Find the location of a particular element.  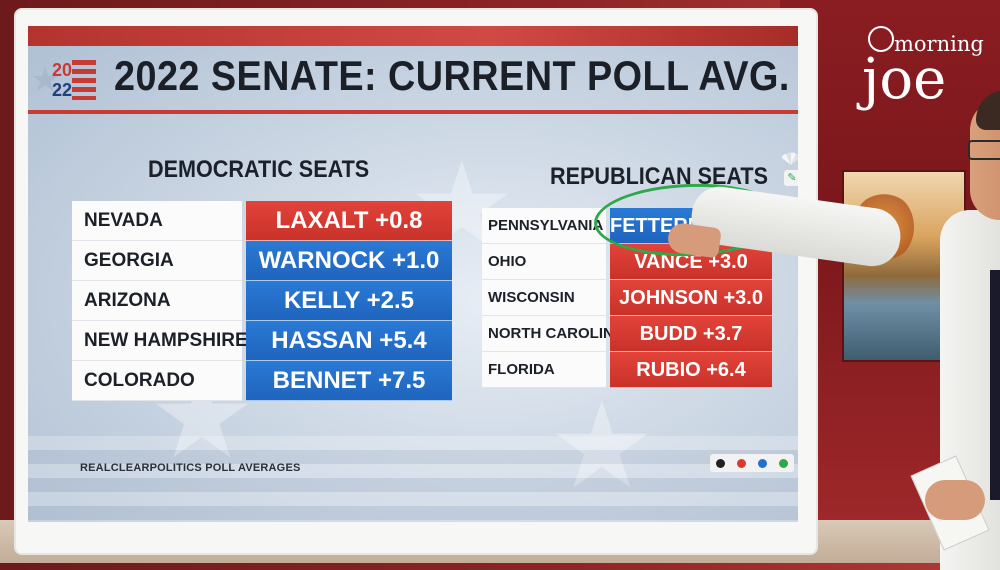

state-name: NORTH CAROLINA is located at coordinates (553, 334).